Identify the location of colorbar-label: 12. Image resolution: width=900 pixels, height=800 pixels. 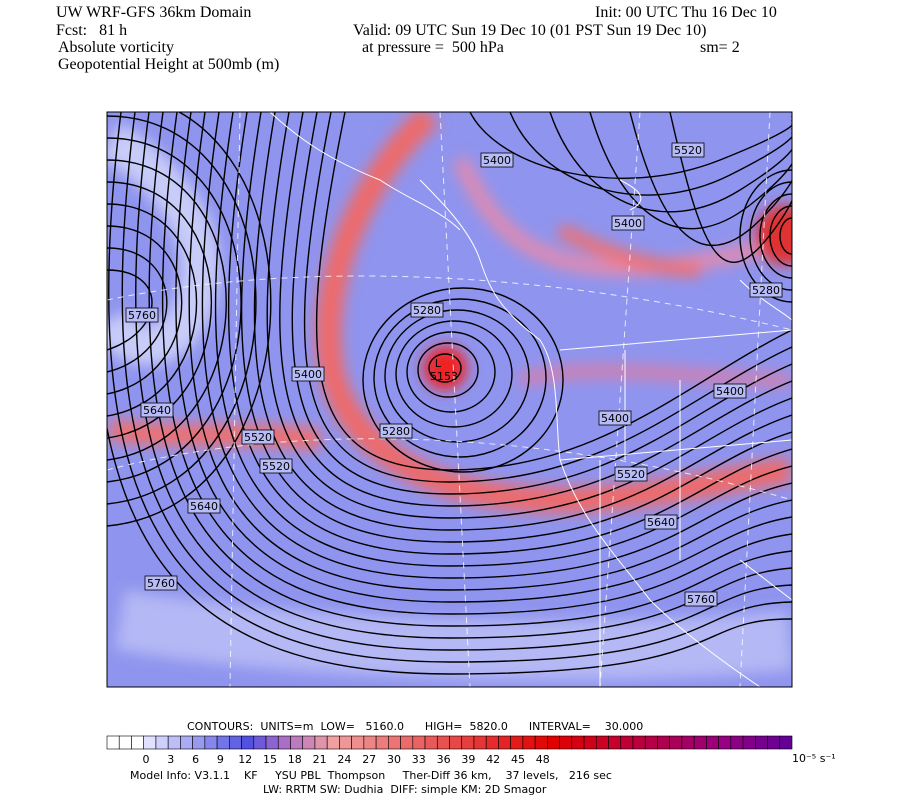
(245, 759).